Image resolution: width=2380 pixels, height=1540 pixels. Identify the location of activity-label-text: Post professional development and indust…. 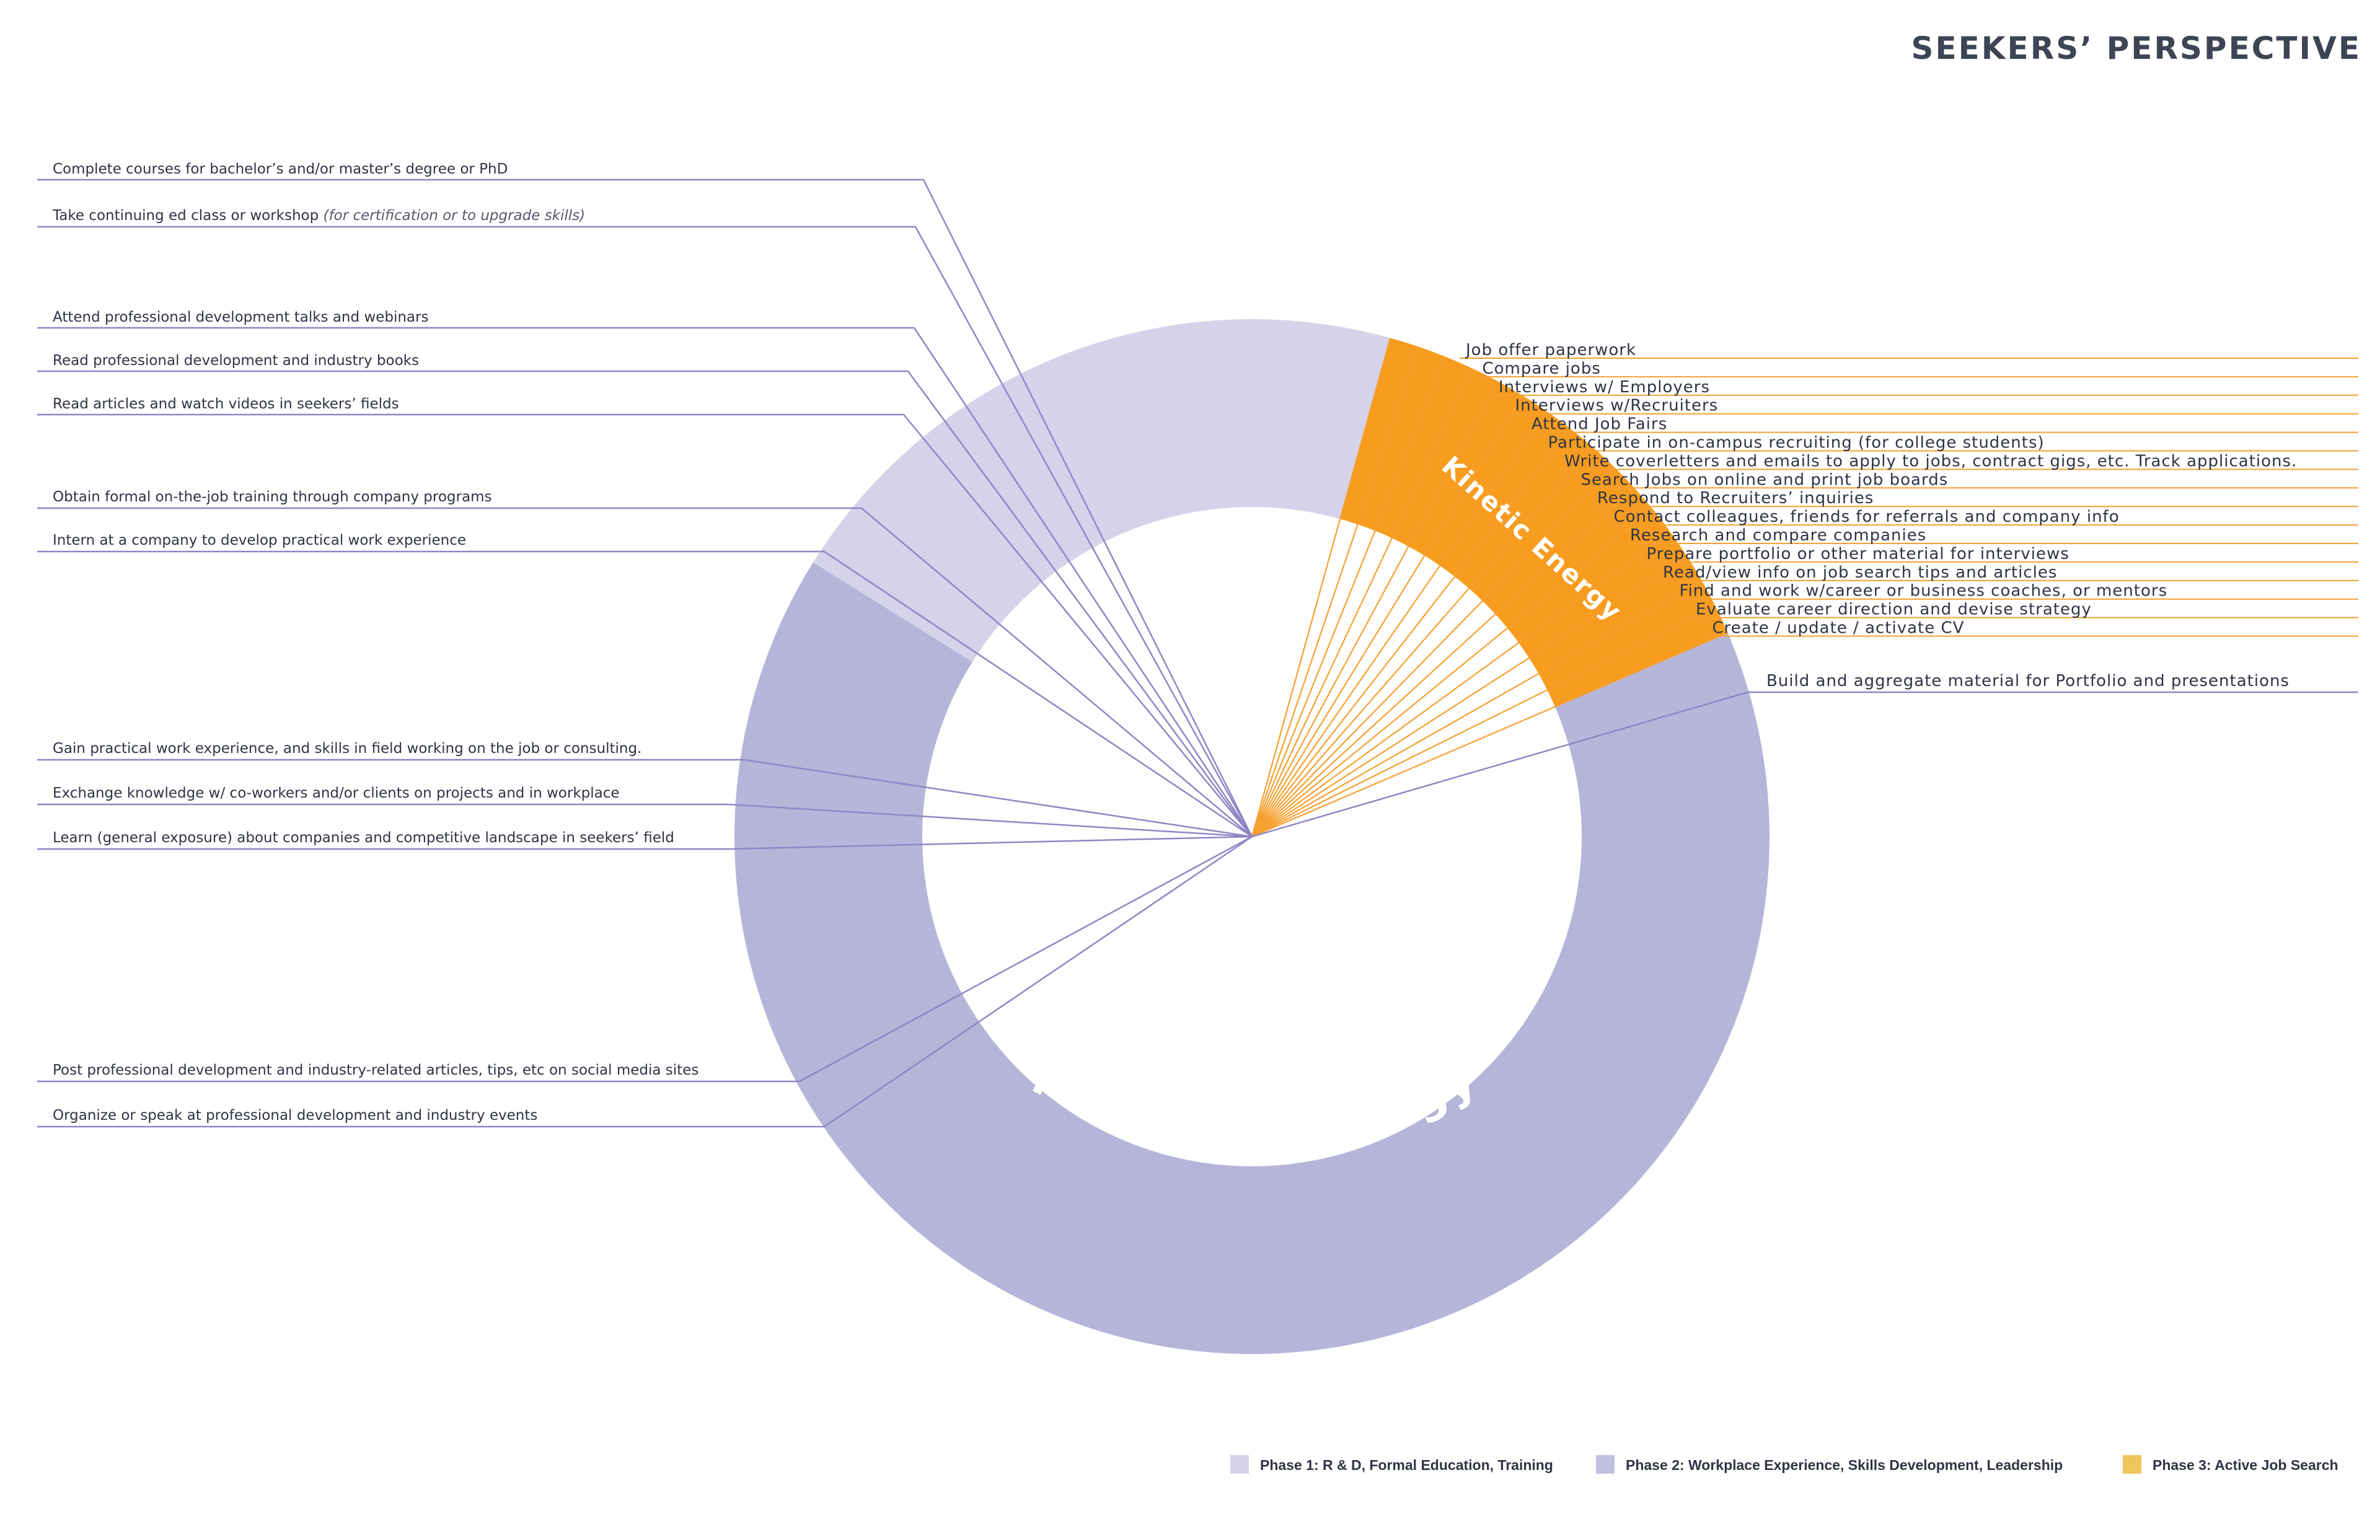
(376, 1070).